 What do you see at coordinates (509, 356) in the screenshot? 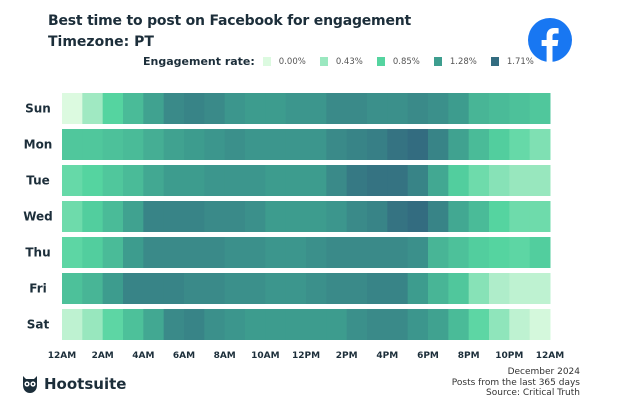
I see `x-tick-label: 10PM` at bounding box center [509, 356].